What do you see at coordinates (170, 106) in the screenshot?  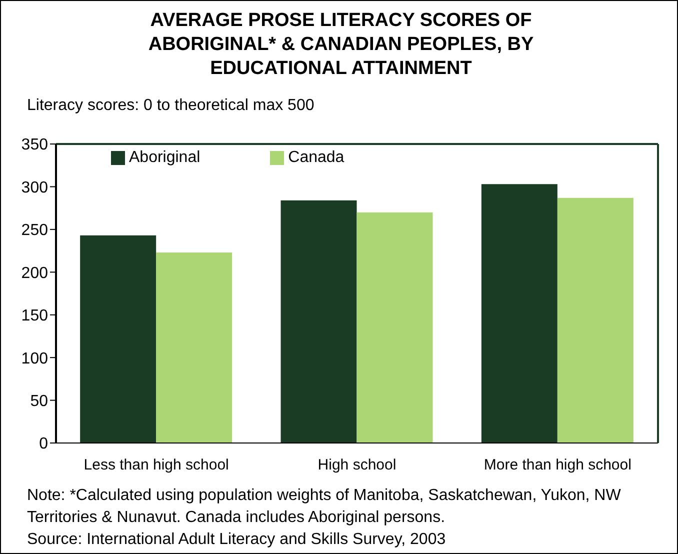 I see `y-axis-title: Literacy scores: 0 to theoretical max 500` at bounding box center [170, 106].